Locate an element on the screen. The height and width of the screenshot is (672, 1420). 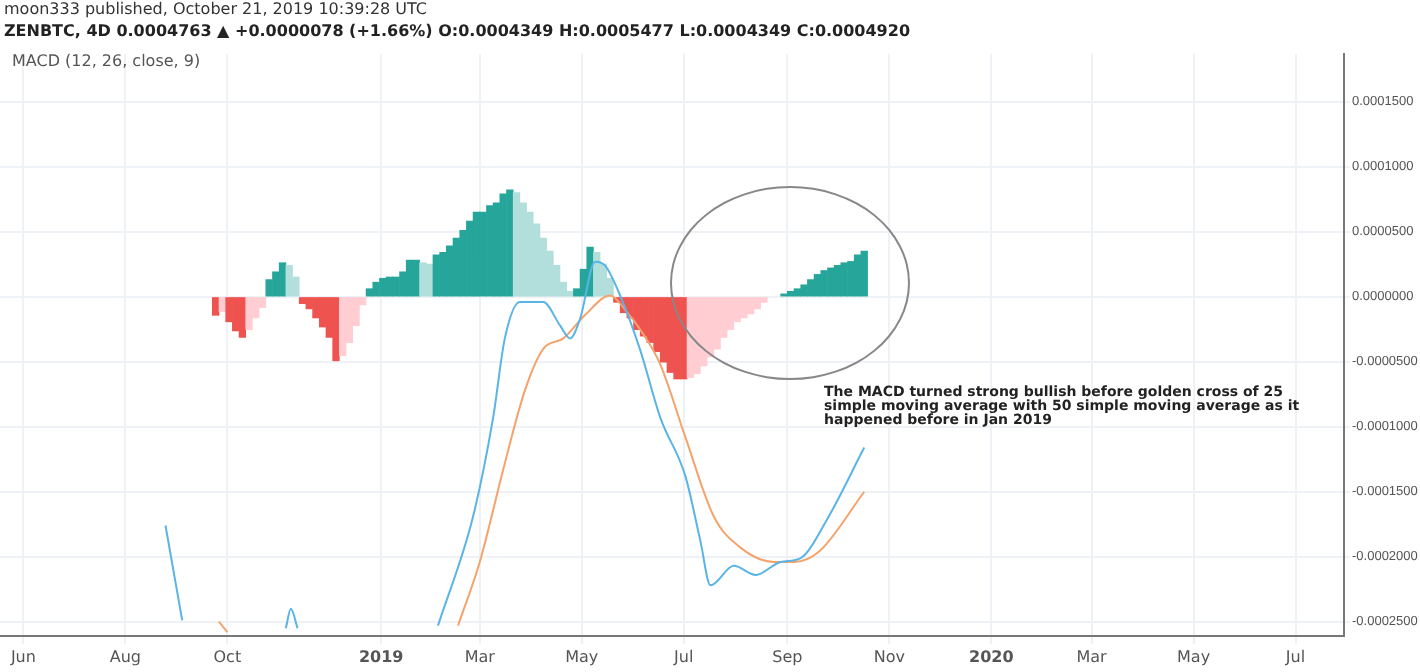
x-tick-label: Oct is located at coordinates (227, 656).